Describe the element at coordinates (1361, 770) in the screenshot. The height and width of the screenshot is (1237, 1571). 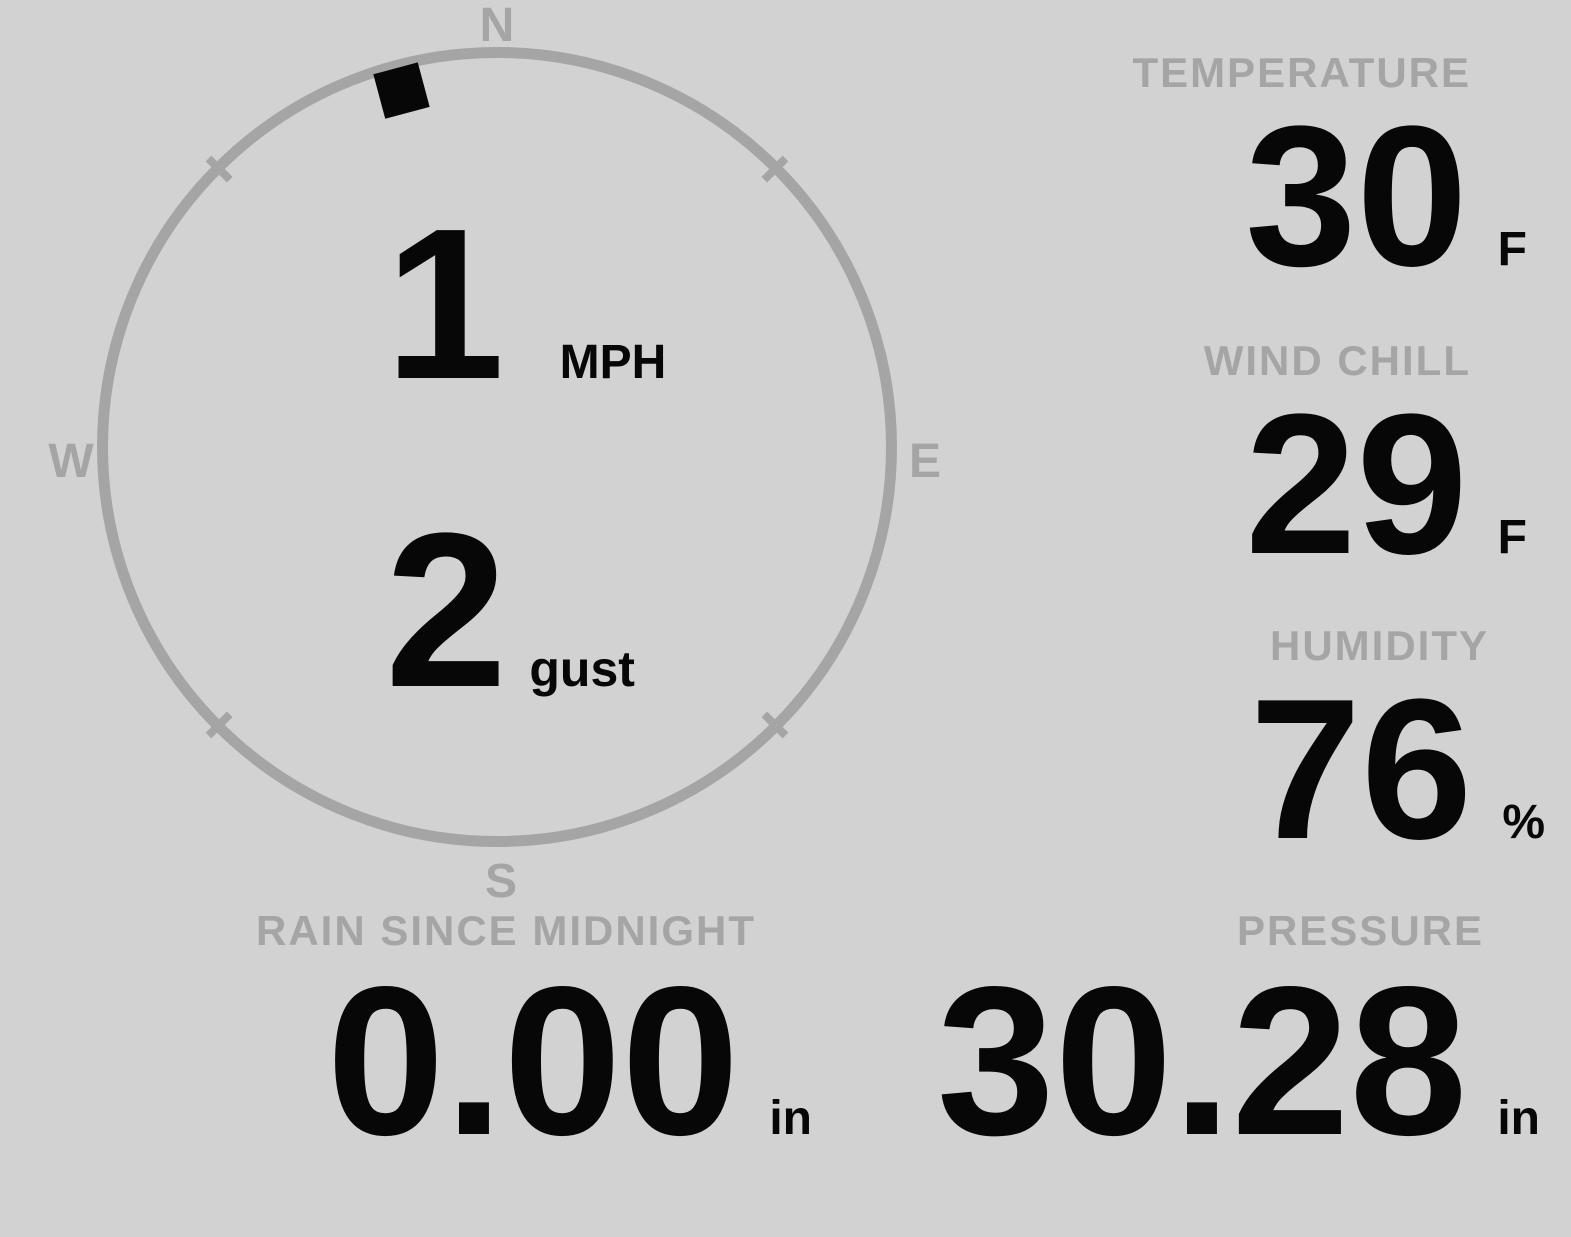
I see `humidity-value: 76` at that location.